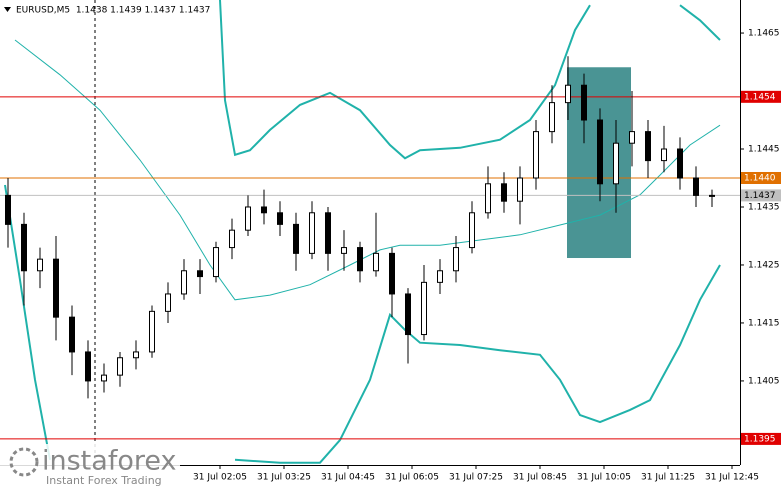 The height and width of the screenshot is (489, 781). I want to click on chart-title: EURUSD,M5 1.1438 1.1439 1.1437 1.1437, so click(113, 11).